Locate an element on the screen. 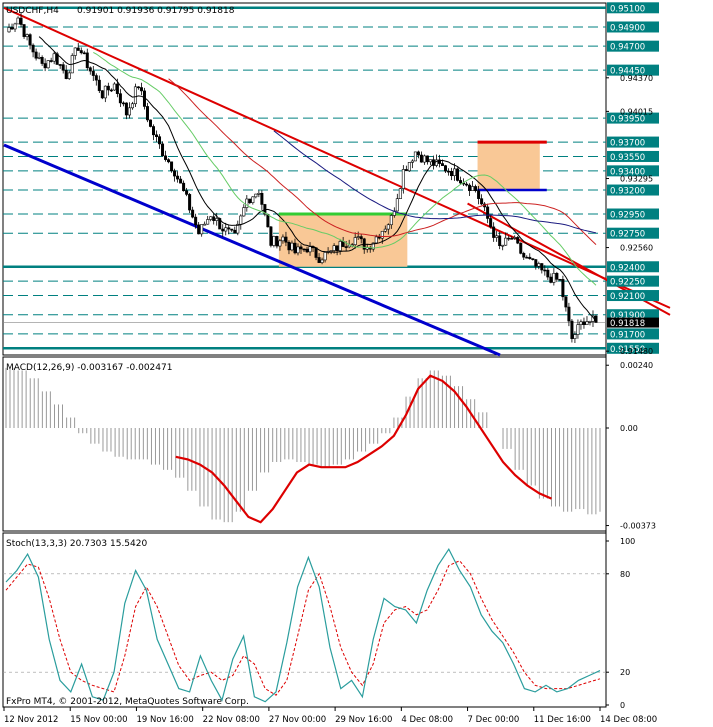 Image resolution: width=713 pixels, height=727 pixels. price-axis-tick-label: 0.93295 is located at coordinates (636, 179).